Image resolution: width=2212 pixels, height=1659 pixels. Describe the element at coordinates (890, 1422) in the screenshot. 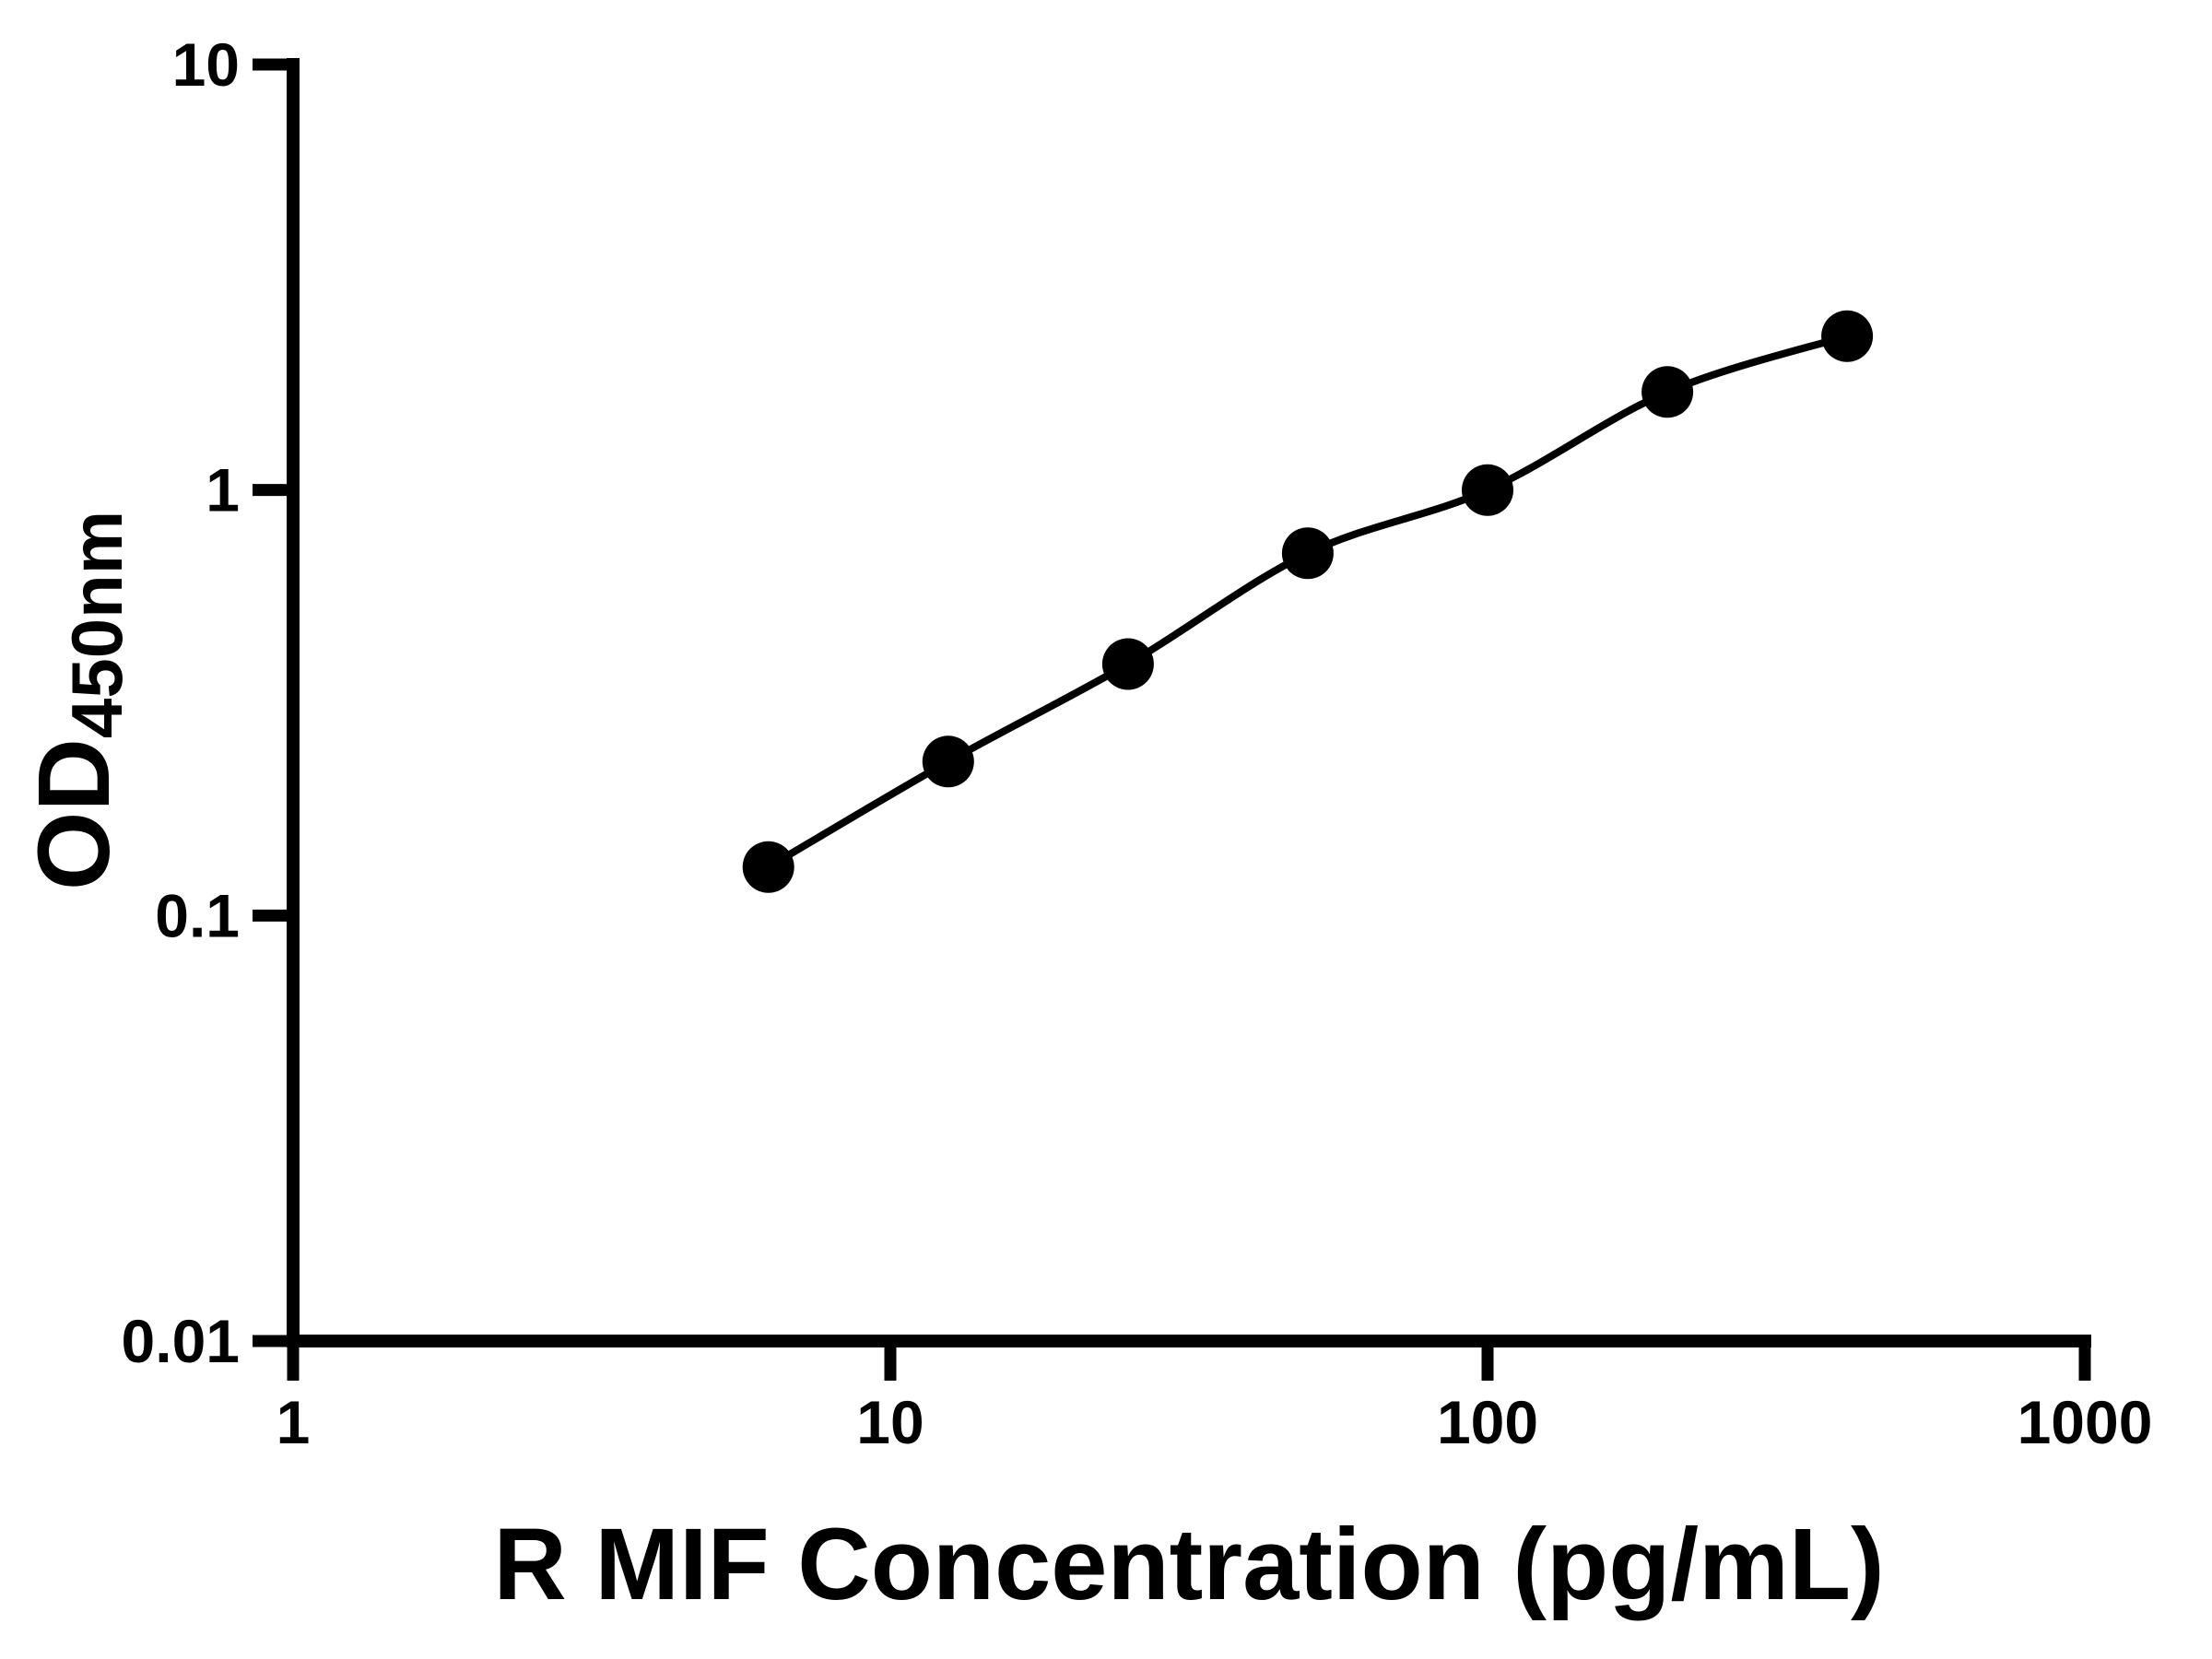

I see `x-tick-label: 10` at that location.